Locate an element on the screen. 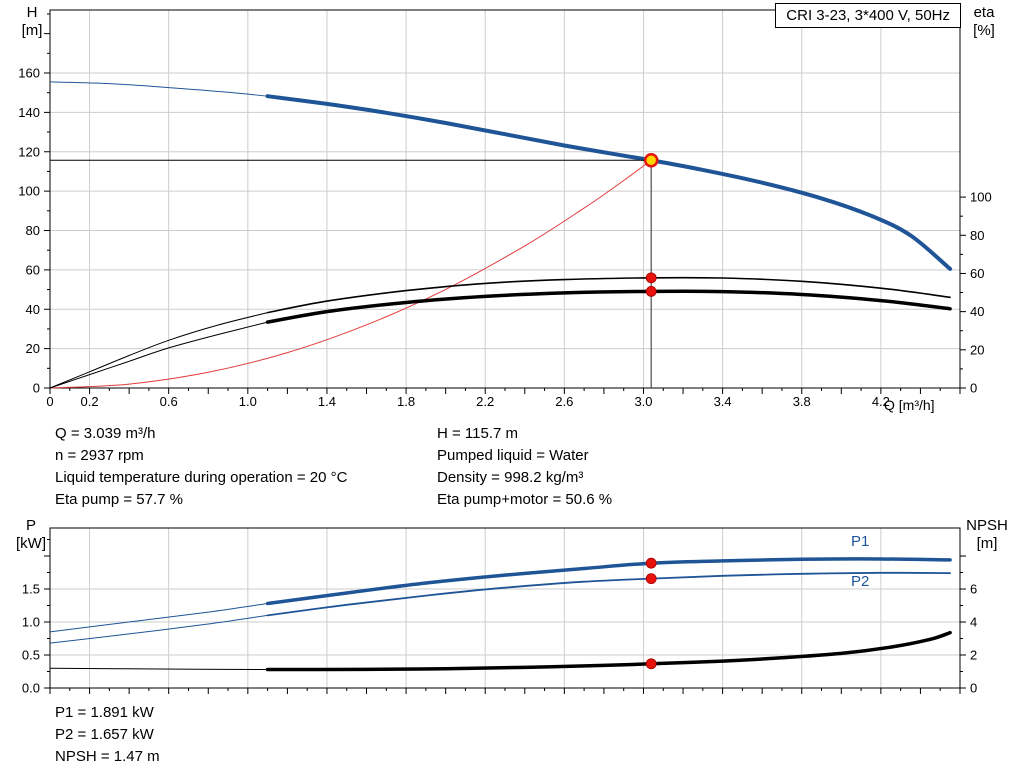  info-q: Q = 3.039 m³/h is located at coordinates (105, 433).